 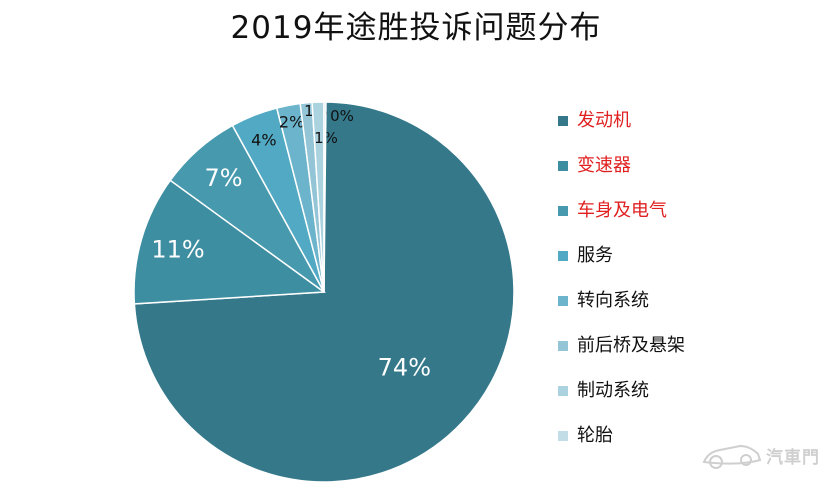 What do you see at coordinates (621, 255) in the screenshot?
I see `legend-item-4: 服务` at bounding box center [621, 255].